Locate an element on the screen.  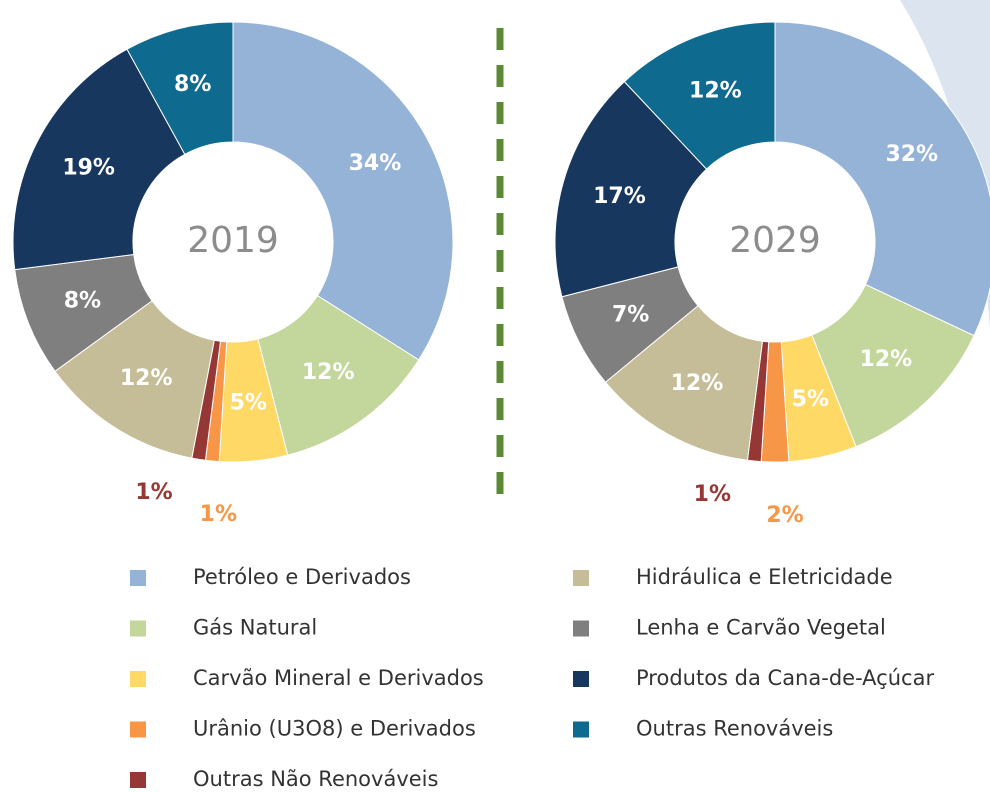
legend-label: Gás Natural is located at coordinates (255, 628).